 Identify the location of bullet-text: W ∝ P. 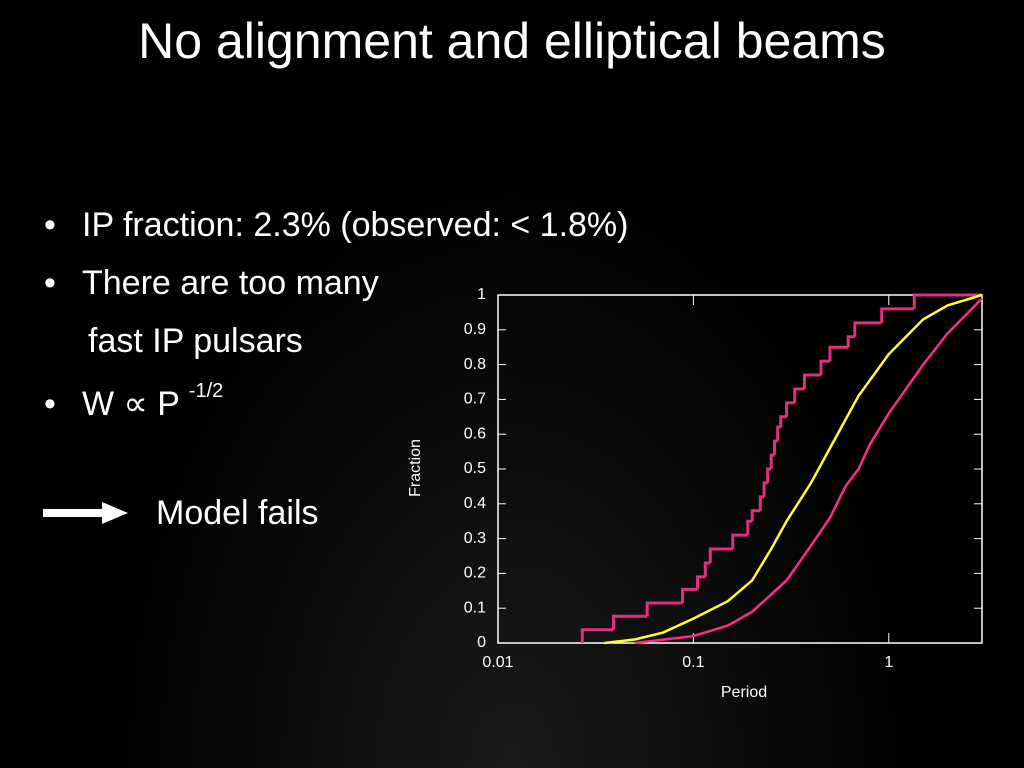
(131, 404).